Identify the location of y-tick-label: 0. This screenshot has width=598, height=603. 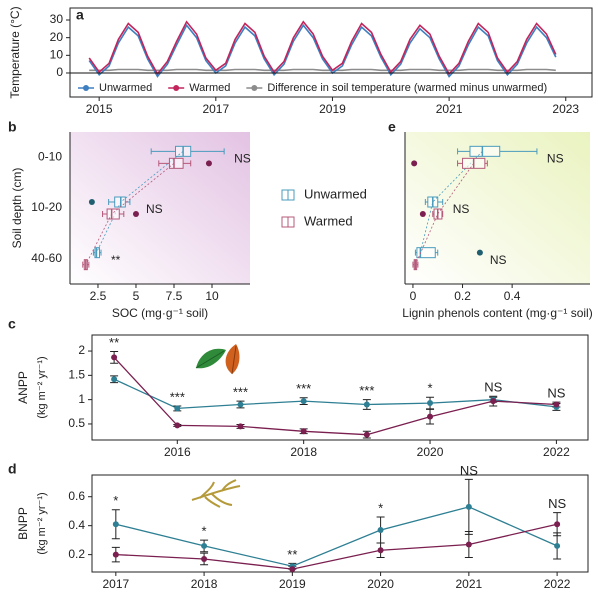
(59, 72).